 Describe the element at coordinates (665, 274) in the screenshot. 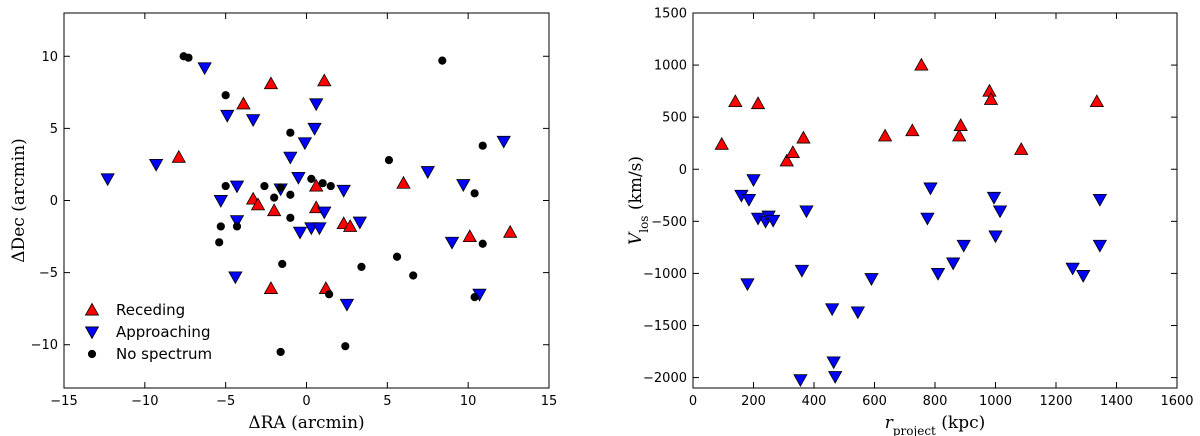

I see `y-tick-label: −1000` at that location.